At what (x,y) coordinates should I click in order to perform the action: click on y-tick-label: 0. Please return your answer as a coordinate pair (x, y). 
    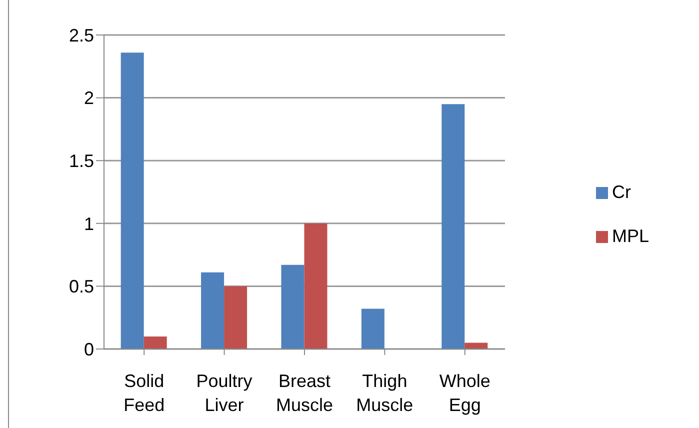
    Looking at the image, I should click on (89, 349).